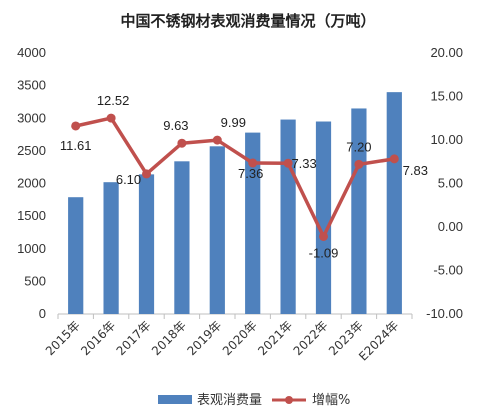 Image resolution: width=496 pixels, height=420 pixels. What do you see at coordinates (303, 163) in the screenshot?
I see `data-label: 7.33` at bounding box center [303, 163].